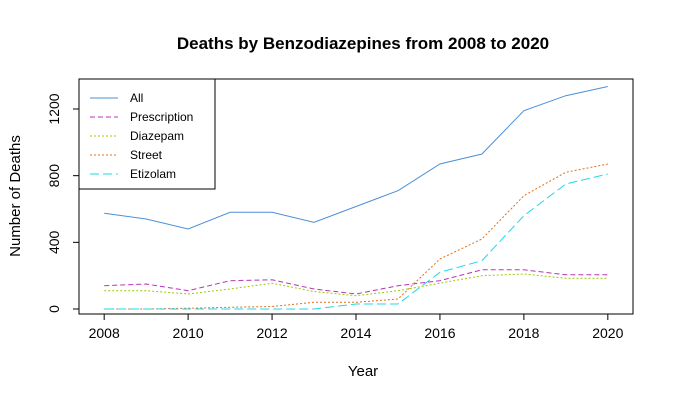 The image size is (688, 405). I want to click on legend-item-street: Street, so click(126, 155).